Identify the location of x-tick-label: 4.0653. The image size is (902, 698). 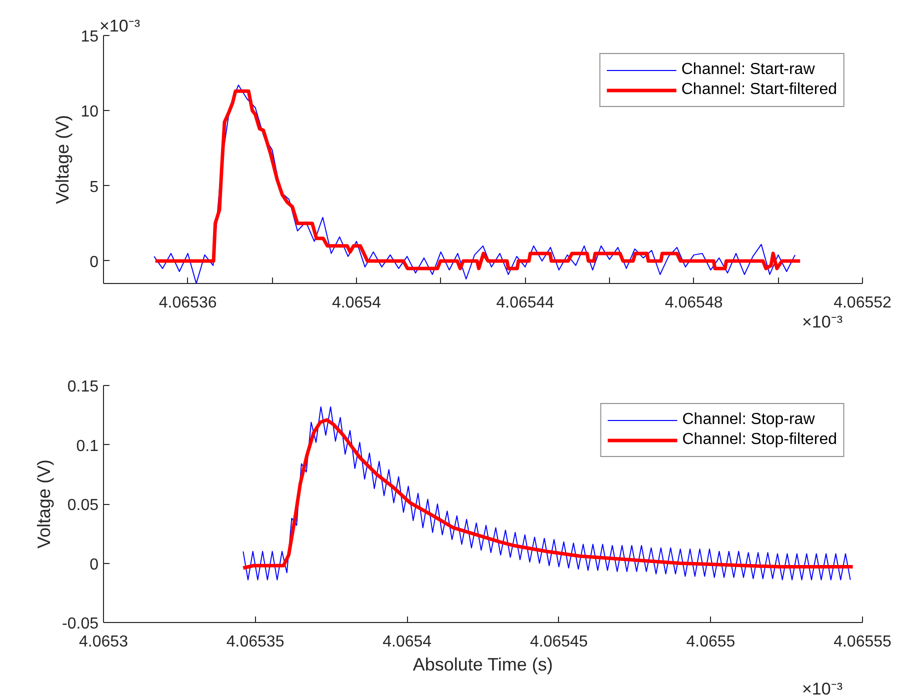
(103, 642).